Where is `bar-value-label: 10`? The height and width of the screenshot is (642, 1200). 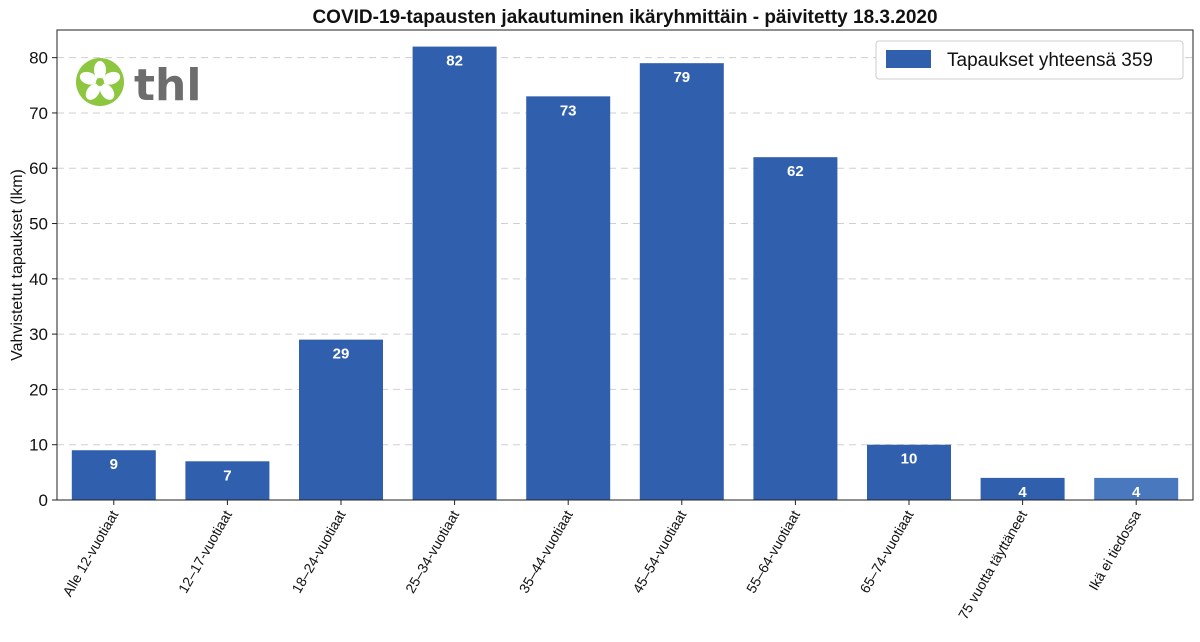 bar-value-label: 10 is located at coordinates (909, 459).